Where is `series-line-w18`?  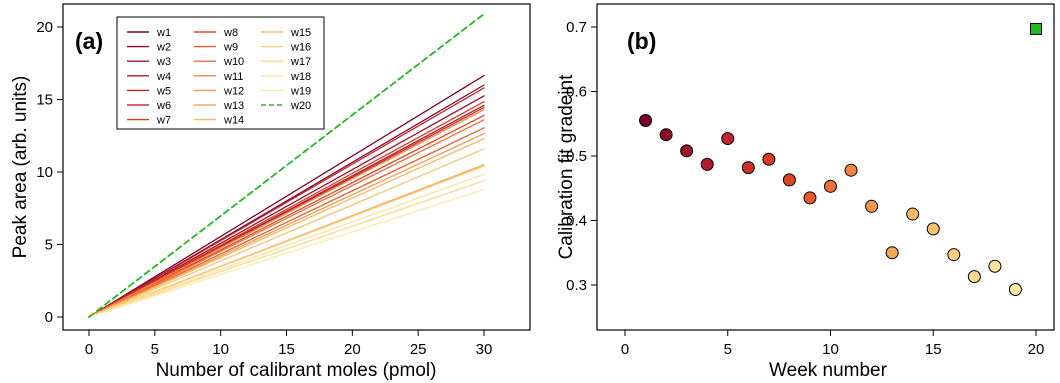
series-line-w18 is located at coordinates (286, 245).